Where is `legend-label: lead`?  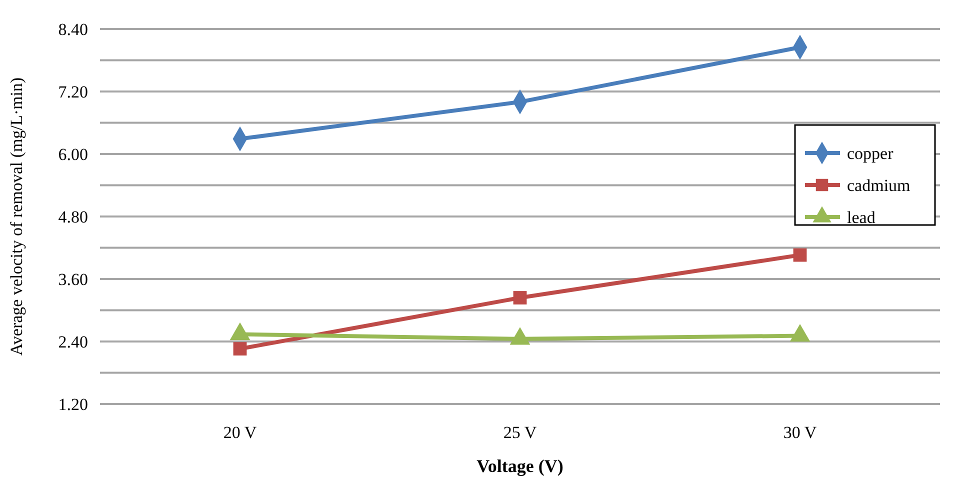
legend-label: lead is located at coordinates (861, 217).